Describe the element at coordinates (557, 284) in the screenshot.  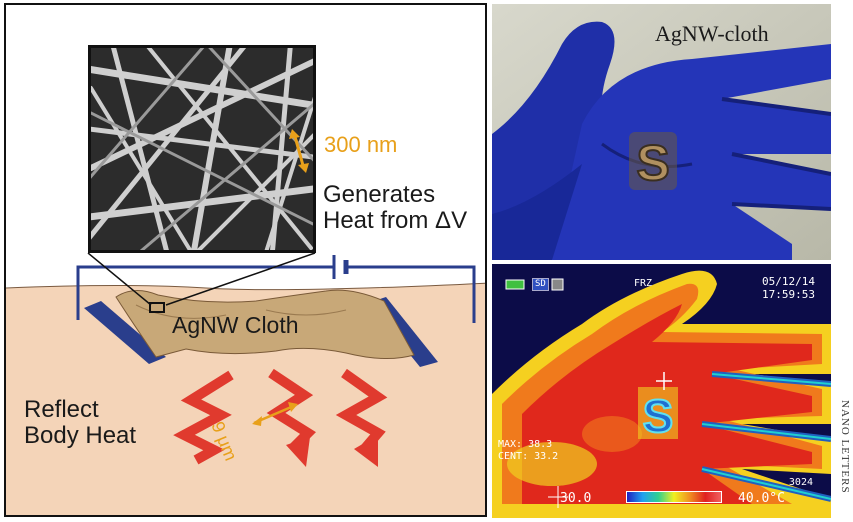
I see `camera-icon` at that location.